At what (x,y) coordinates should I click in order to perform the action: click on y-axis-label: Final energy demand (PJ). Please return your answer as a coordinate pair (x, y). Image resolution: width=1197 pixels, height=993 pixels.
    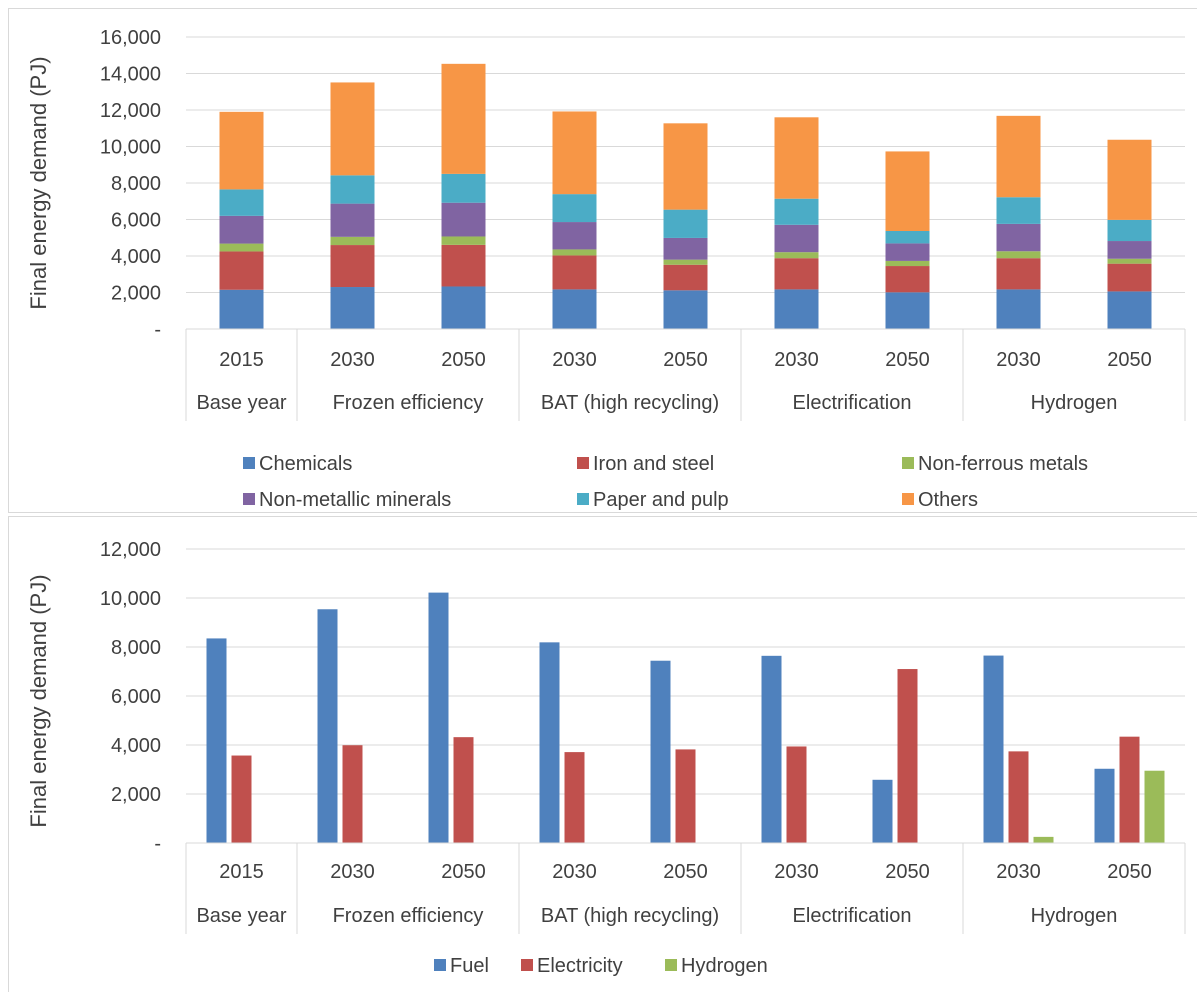
    Looking at the image, I should click on (38, 700).